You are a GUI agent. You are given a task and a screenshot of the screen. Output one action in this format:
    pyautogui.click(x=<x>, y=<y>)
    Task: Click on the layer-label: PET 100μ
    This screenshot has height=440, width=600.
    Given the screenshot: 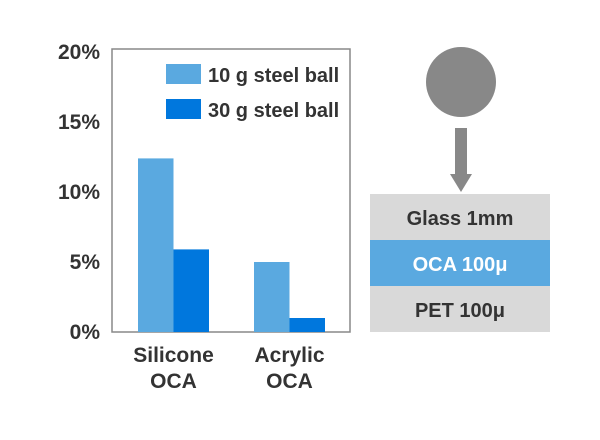 What is the action you would take?
    pyautogui.click(x=460, y=311)
    